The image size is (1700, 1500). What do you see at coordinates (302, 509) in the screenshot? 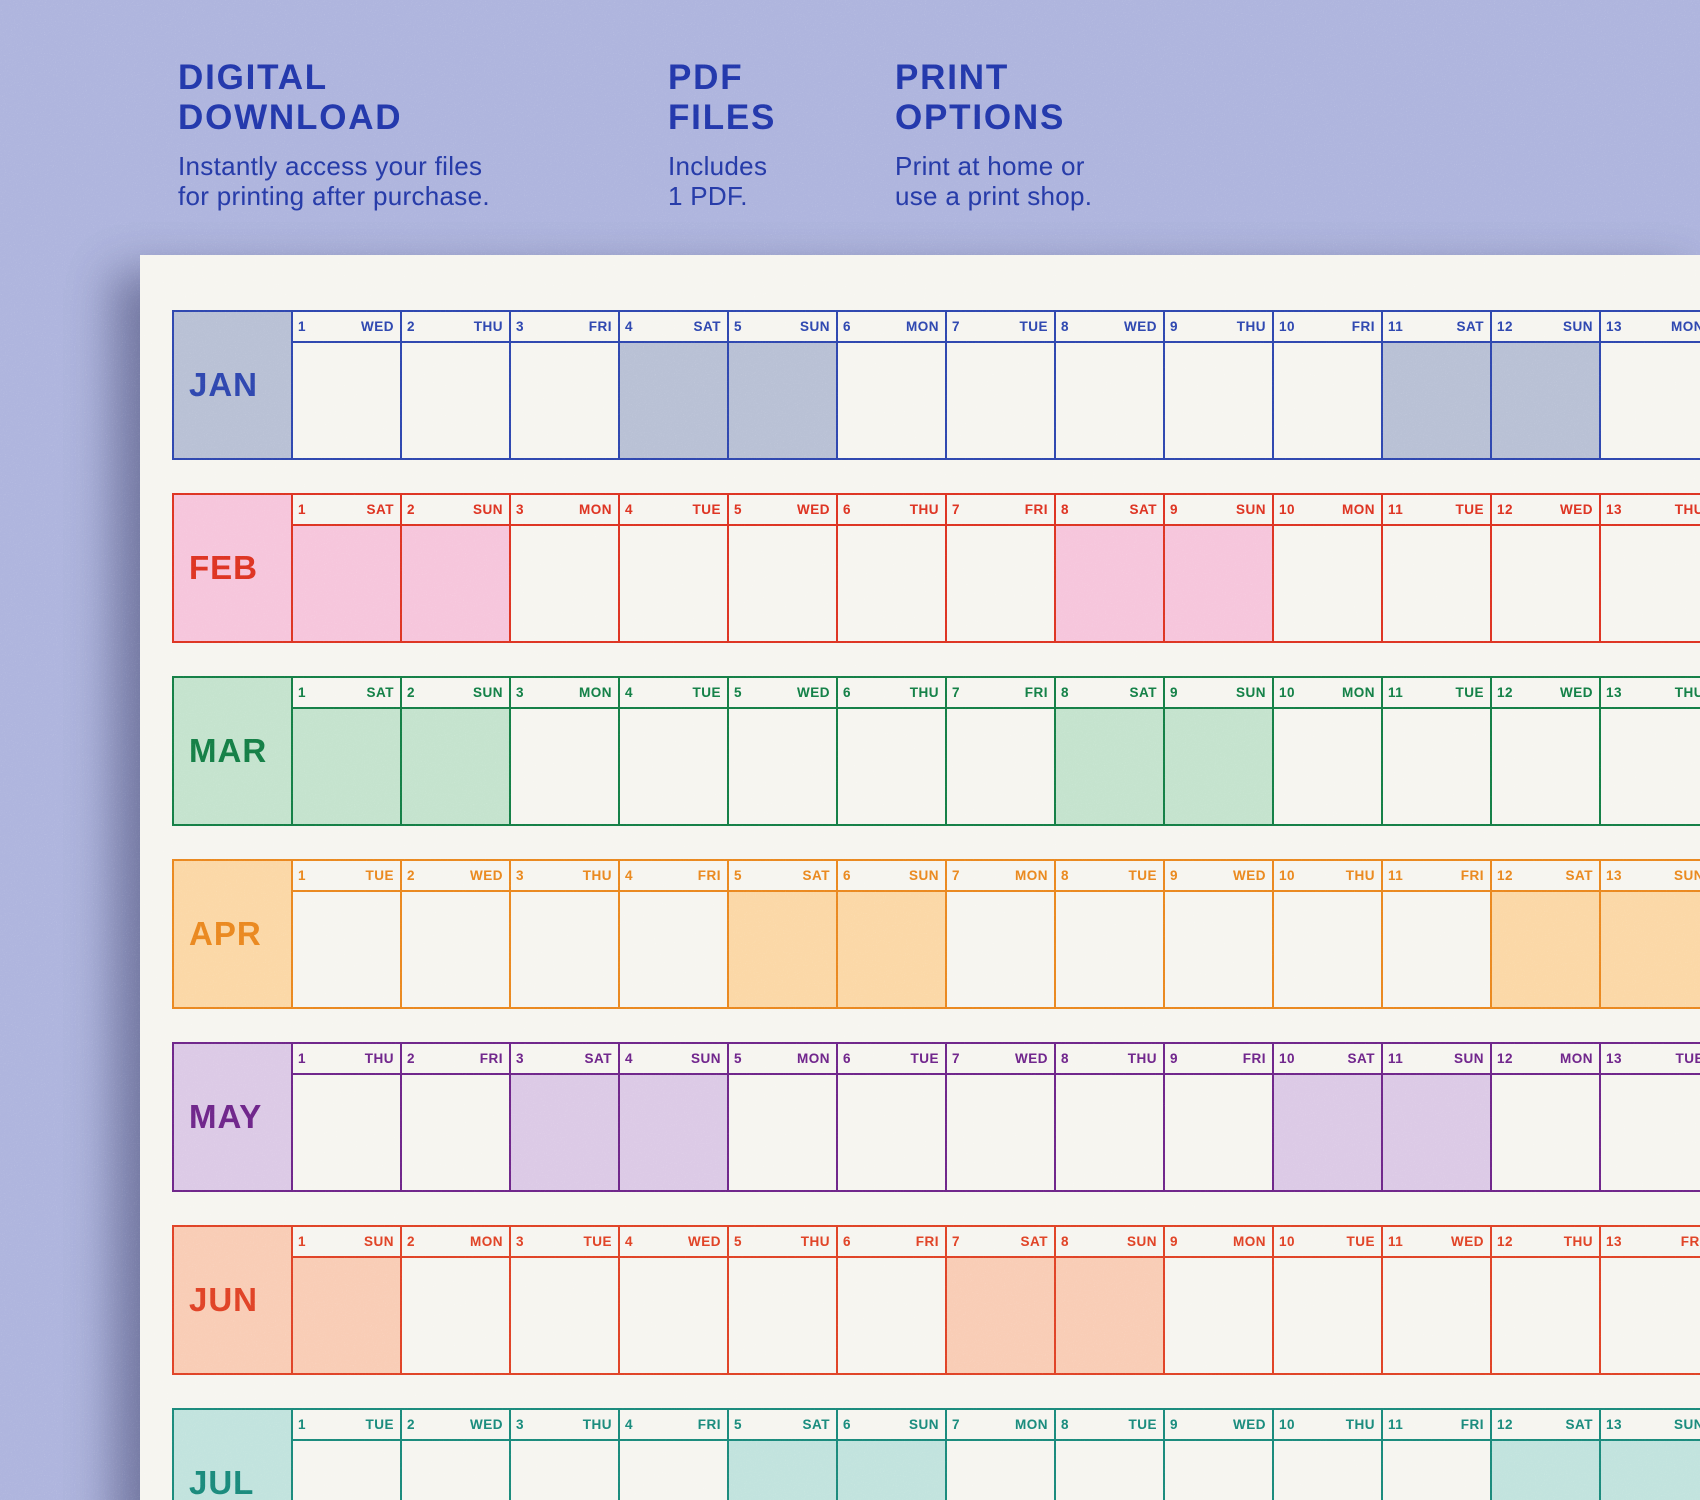
I see `day-number: 1` at bounding box center [302, 509].